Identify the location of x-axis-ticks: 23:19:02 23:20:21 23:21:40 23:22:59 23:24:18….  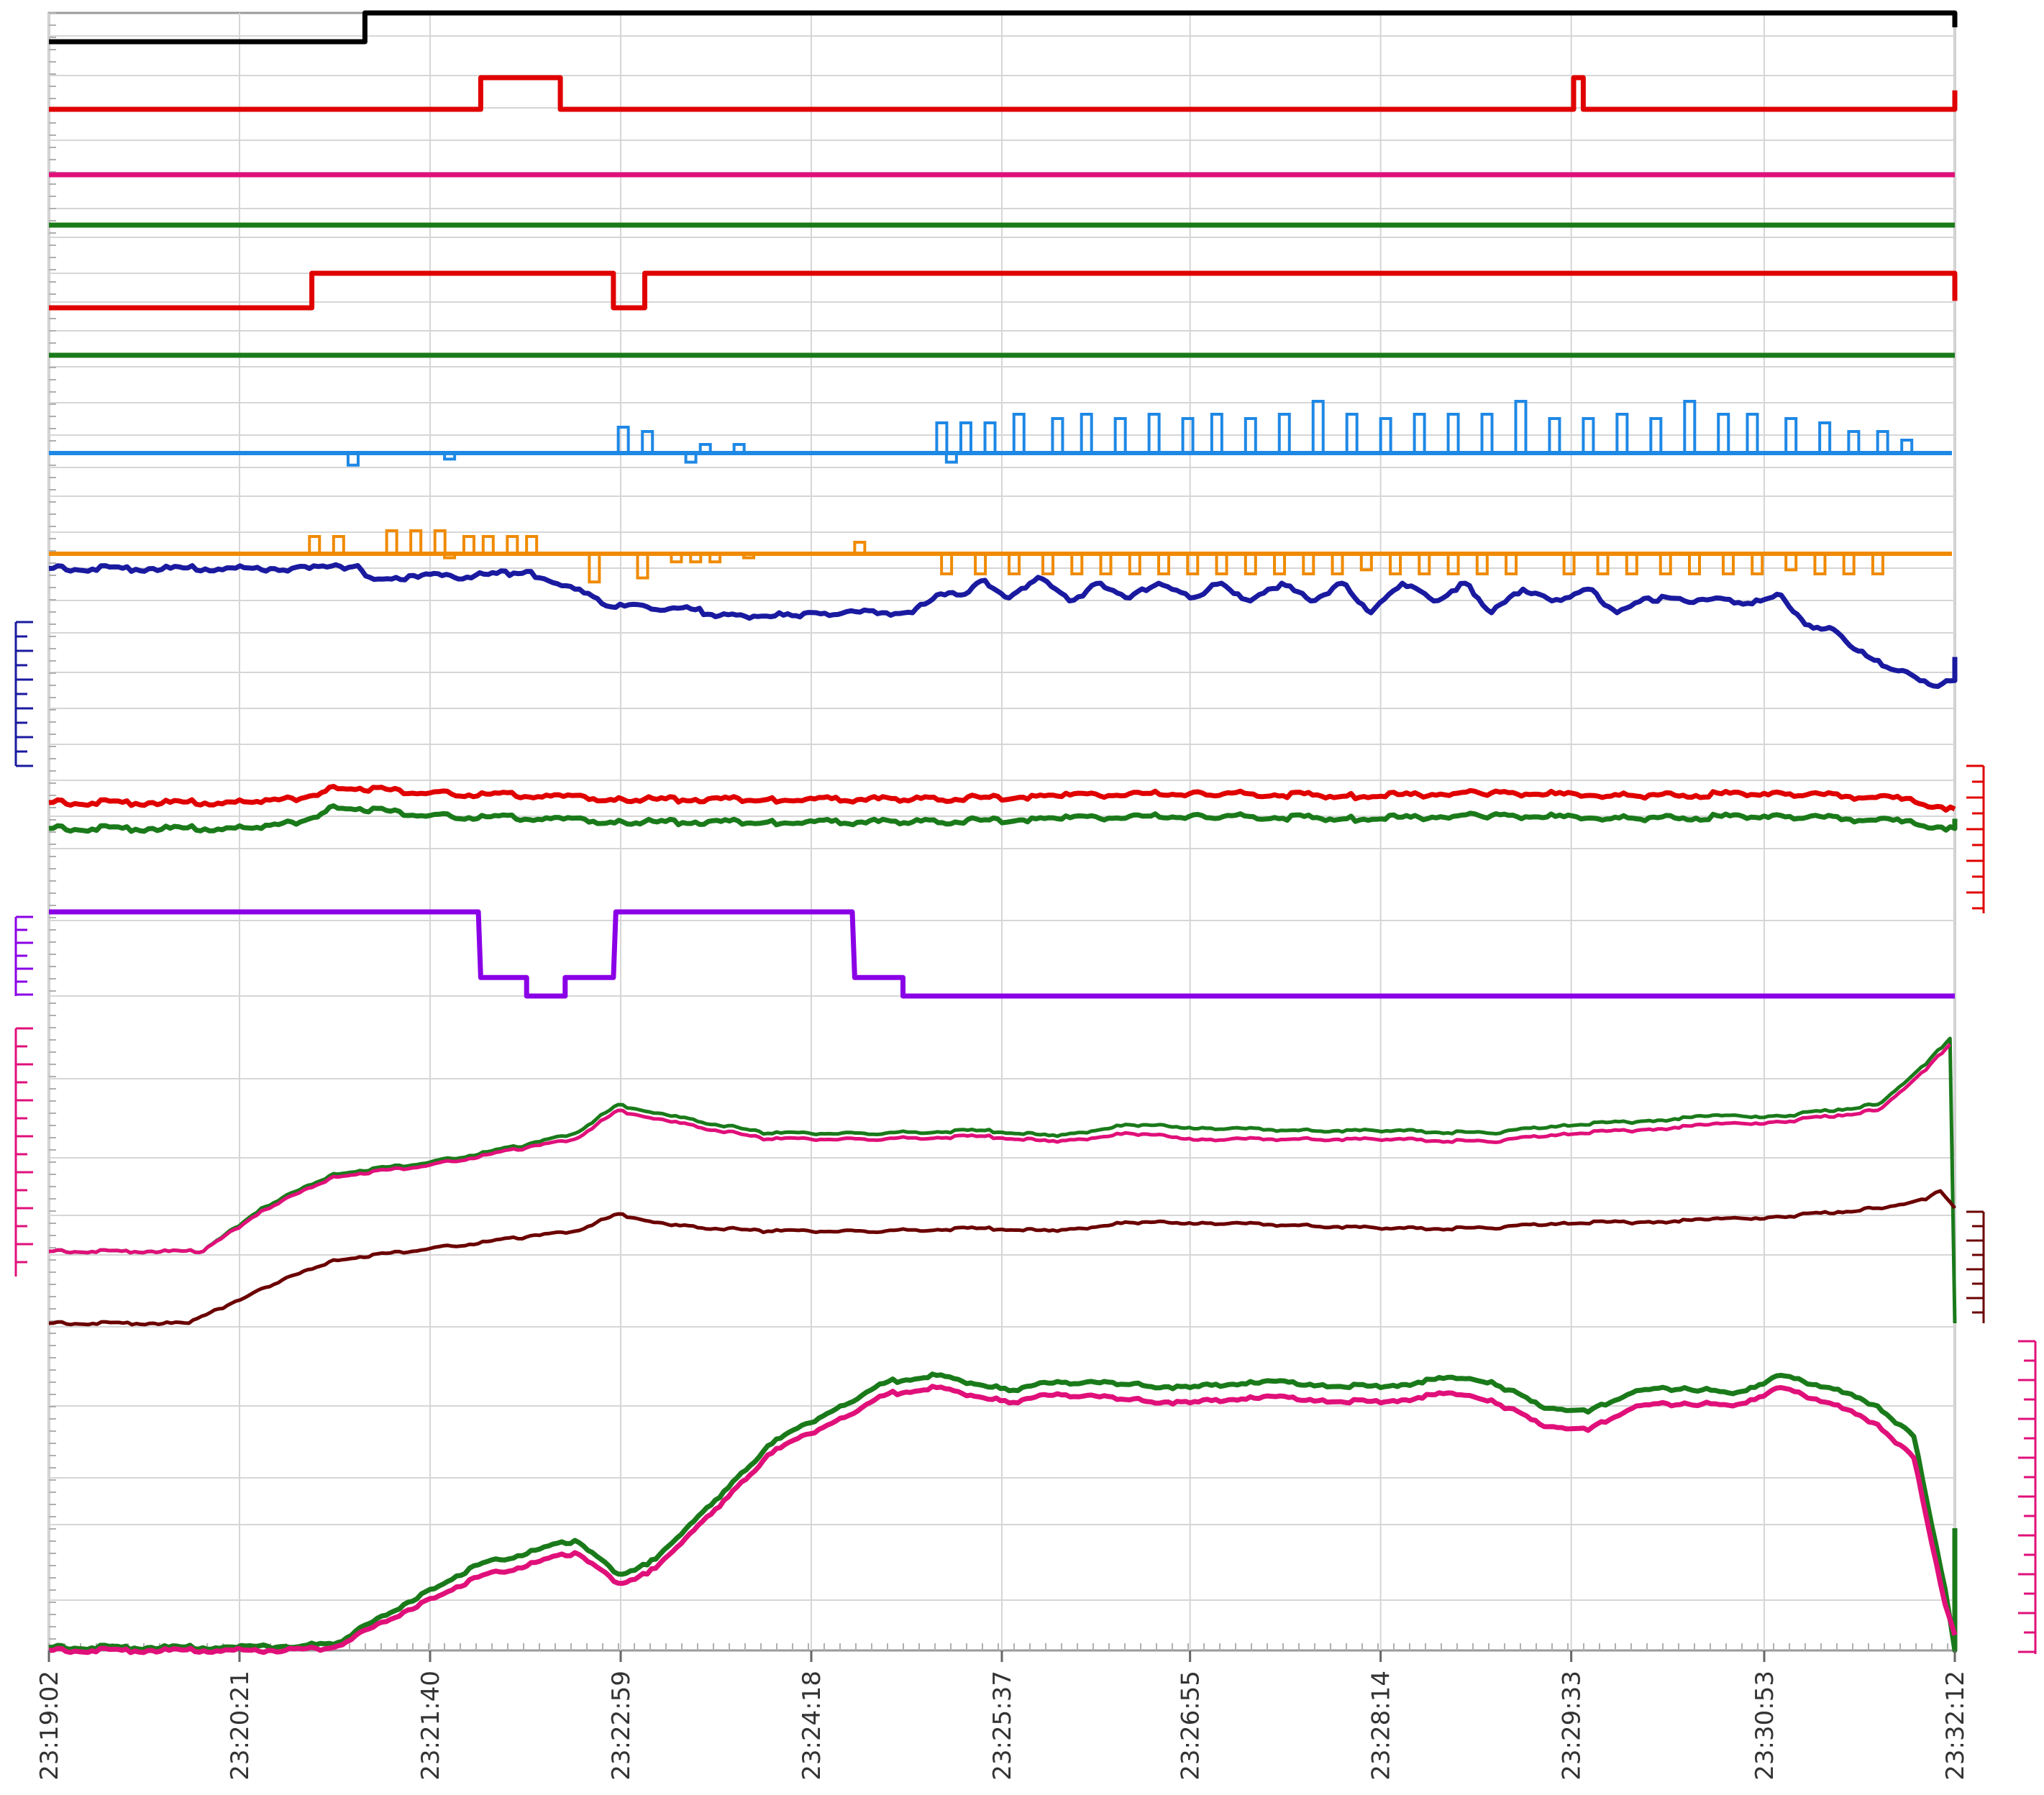
(1002, 1716).